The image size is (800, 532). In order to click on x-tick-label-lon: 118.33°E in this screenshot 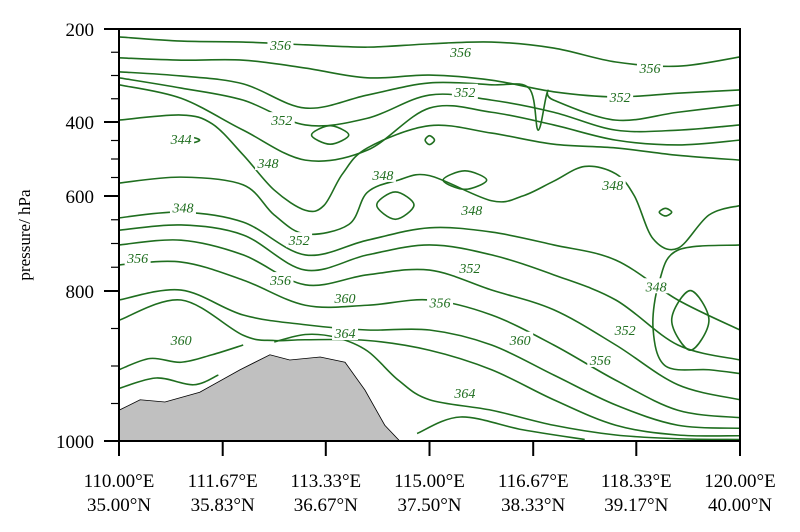, I will do `click(636, 481)`.